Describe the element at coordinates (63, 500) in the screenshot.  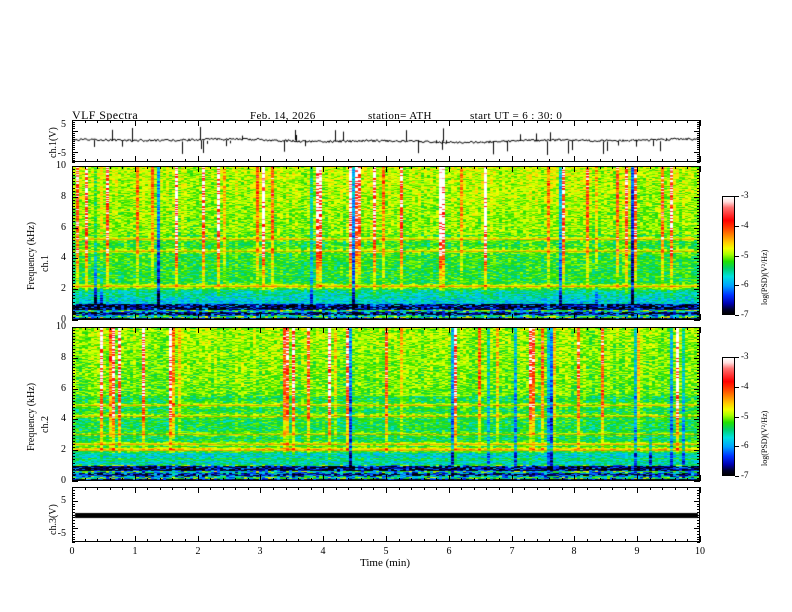
I see `ch3-ytick-pos: 5` at that location.